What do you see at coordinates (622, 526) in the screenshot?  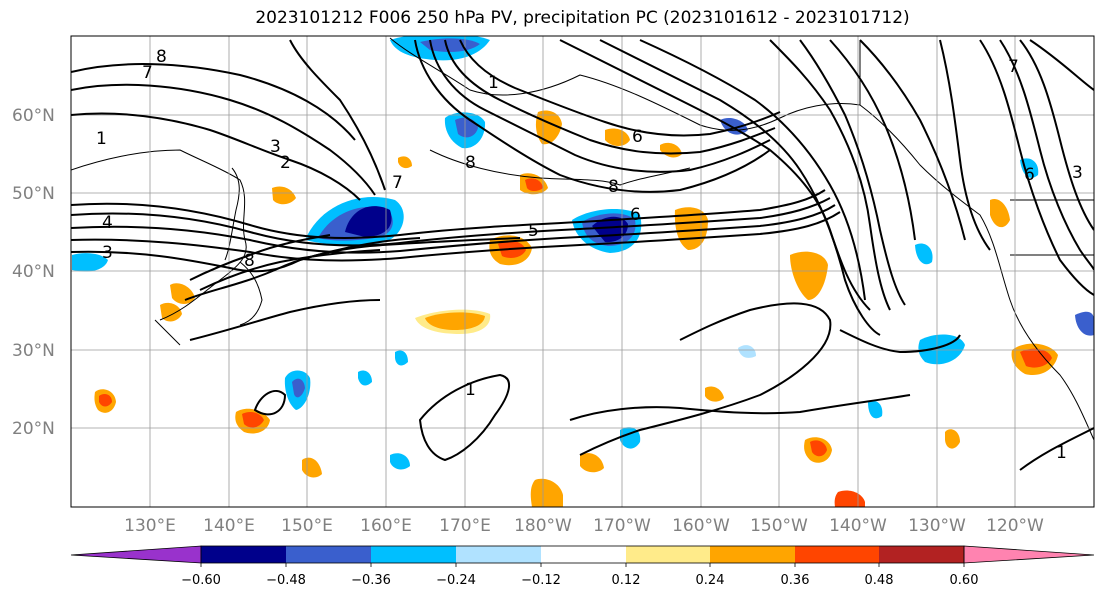 I see `lon-label: 170°W` at bounding box center [622, 526].